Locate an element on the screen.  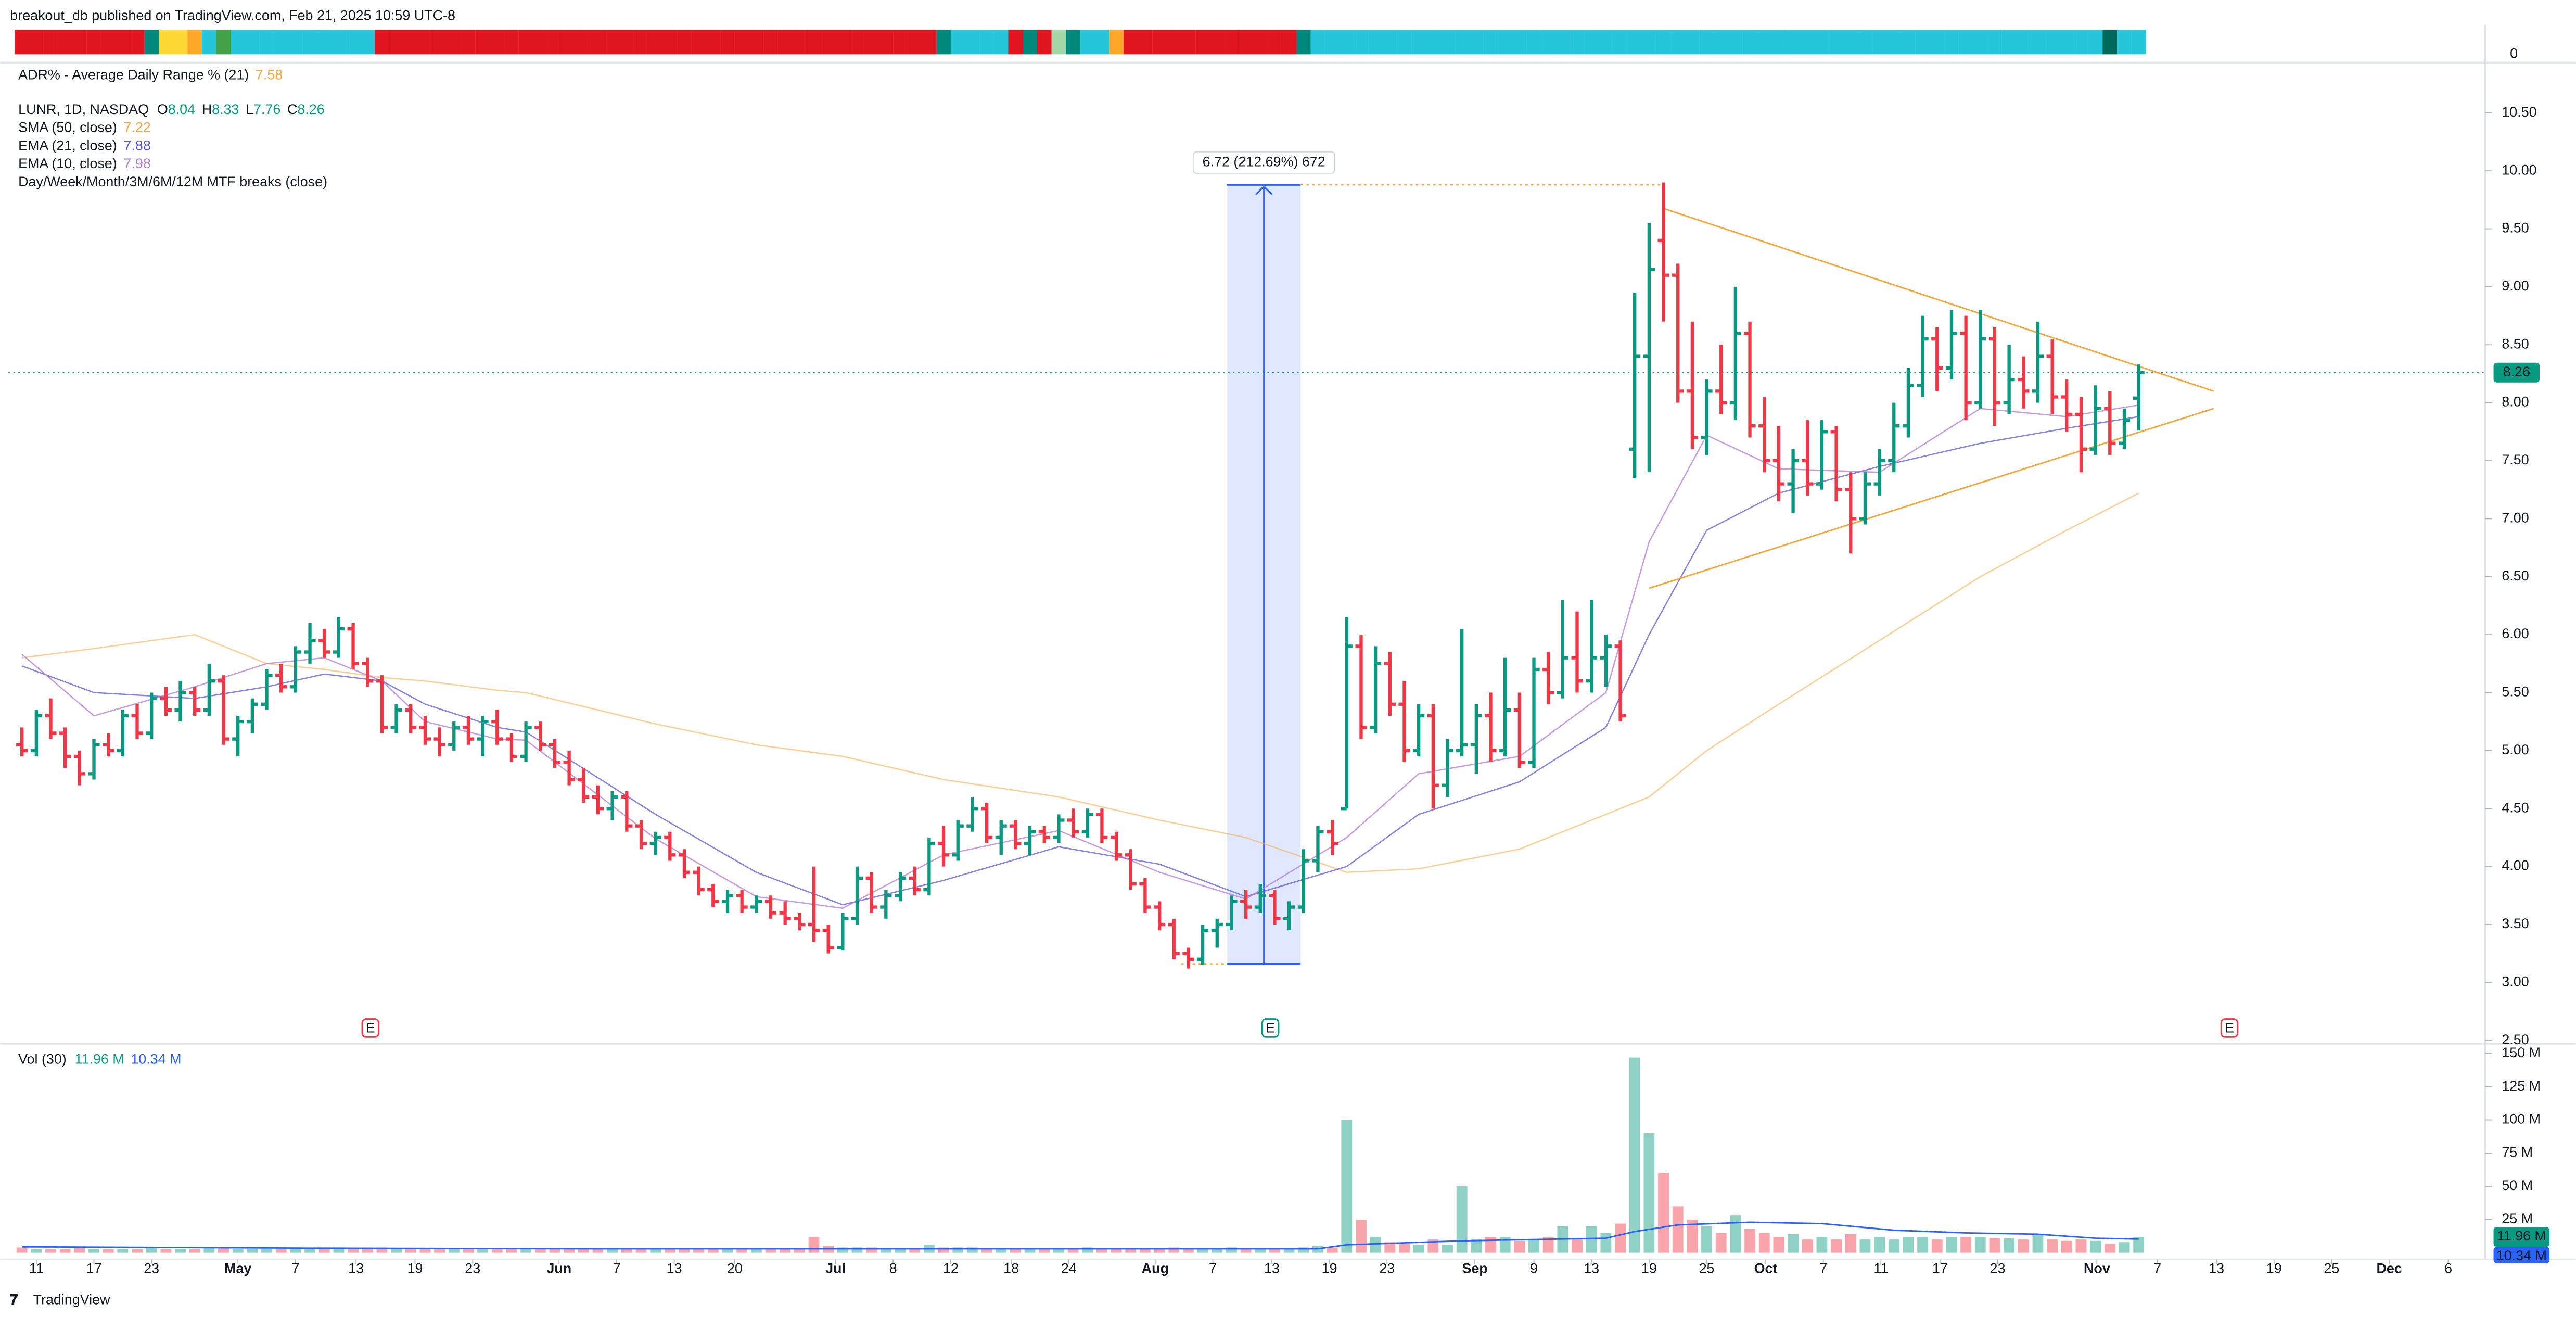
volume-ma-value: 10.34 M is located at coordinates (156, 1059).